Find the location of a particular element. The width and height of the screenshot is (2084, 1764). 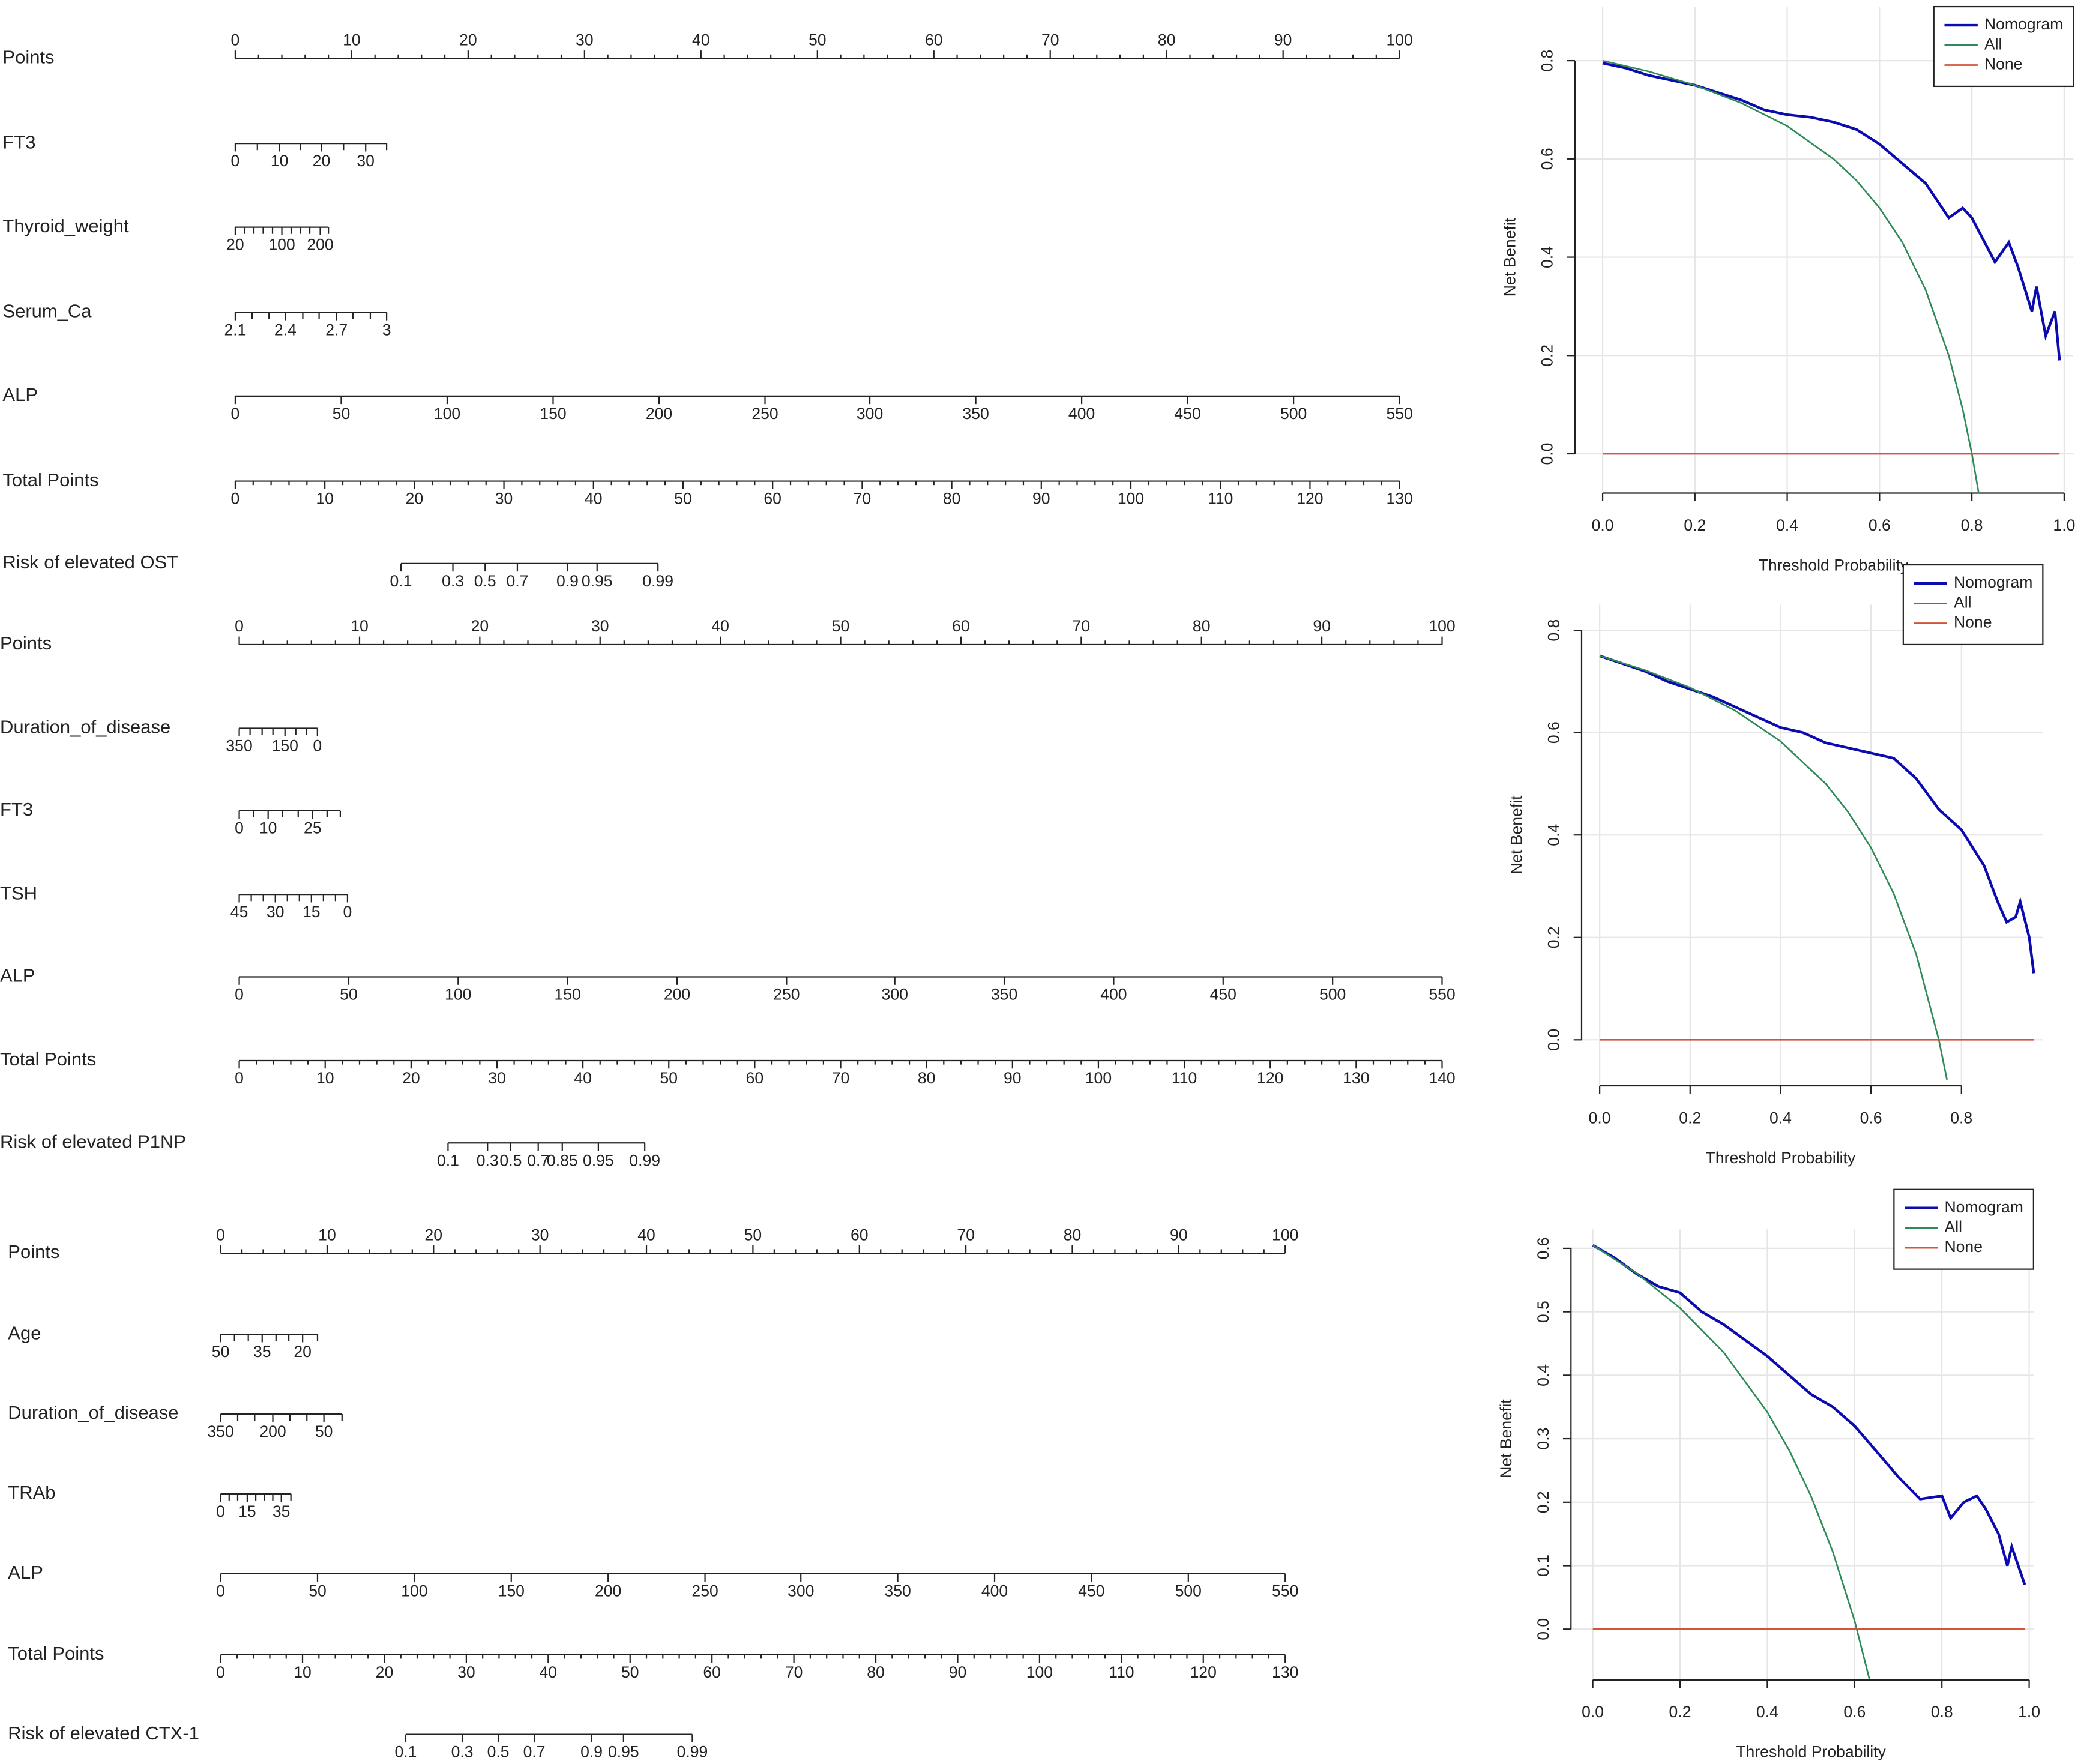

tick-label: 2.7 is located at coordinates (337, 330).